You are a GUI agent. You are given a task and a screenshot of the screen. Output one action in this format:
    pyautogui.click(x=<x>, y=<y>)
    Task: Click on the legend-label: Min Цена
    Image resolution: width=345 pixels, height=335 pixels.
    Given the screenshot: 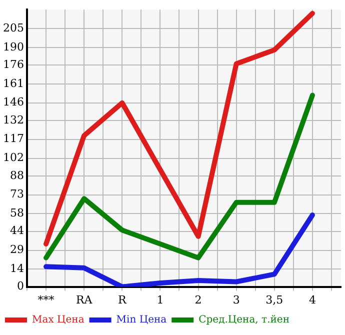 What is the action you would take?
    pyautogui.click(x=141, y=320)
    